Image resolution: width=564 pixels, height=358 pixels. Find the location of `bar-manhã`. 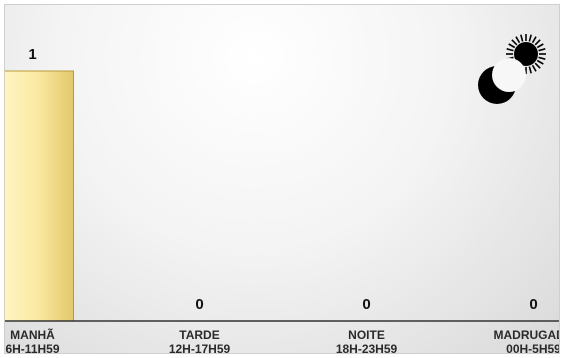

bar-manhã is located at coordinates (39, 196).